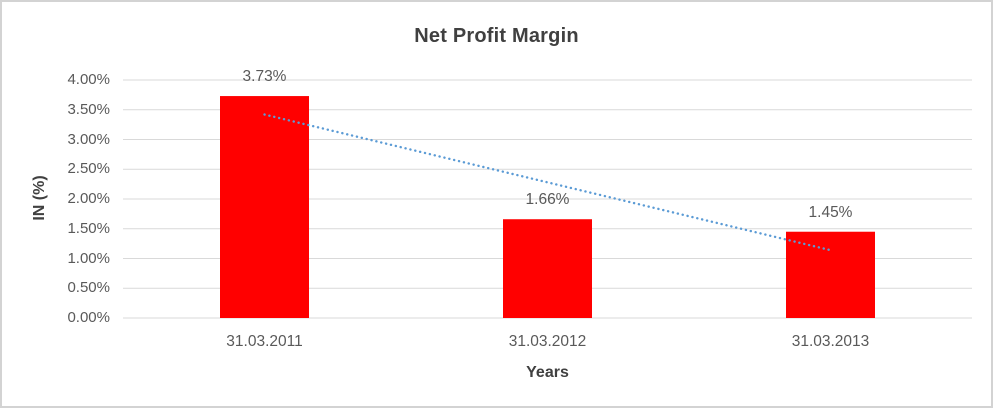 This screenshot has height=408, width=993. I want to click on y-tick-label: 0.00%, so click(88, 317).